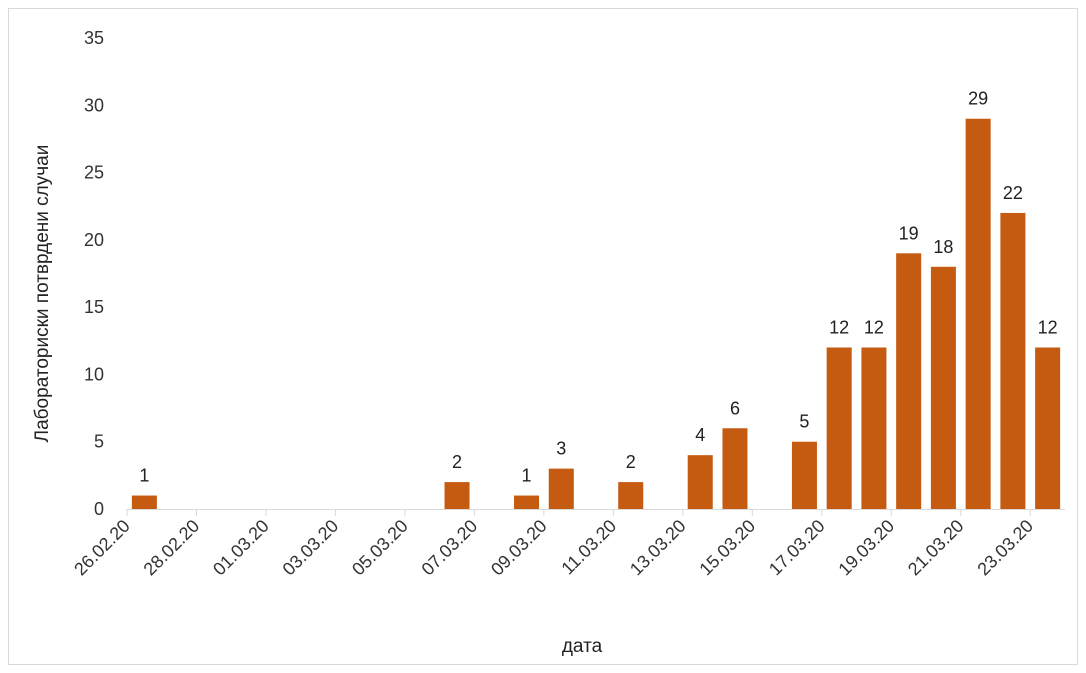 This screenshot has width=1086, height=673. Describe the element at coordinates (727, 548) in the screenshot. I see `x-tick-label: 15.03.20` at that location.